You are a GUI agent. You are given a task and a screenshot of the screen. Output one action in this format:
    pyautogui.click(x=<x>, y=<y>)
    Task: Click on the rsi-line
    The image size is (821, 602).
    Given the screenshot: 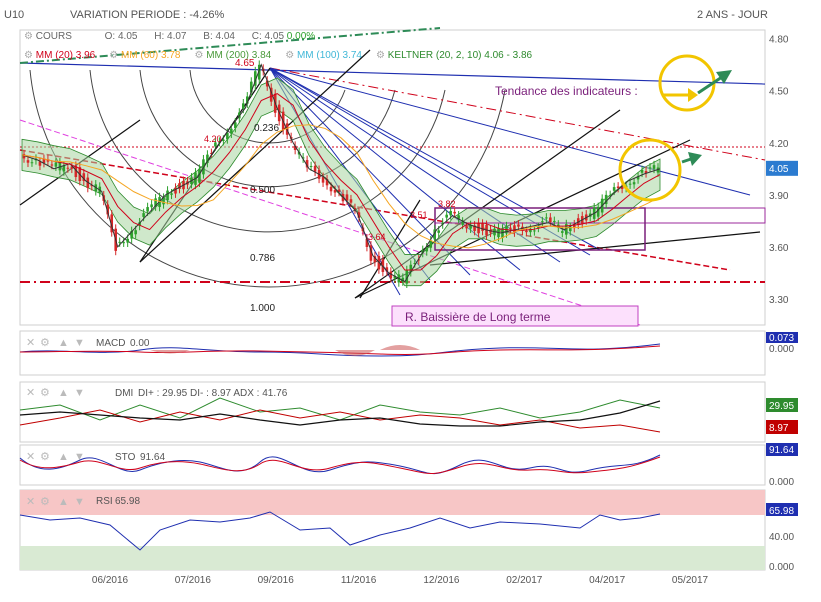 What is the action you would take?
    pyautogui.click(x=340, y=531)
    